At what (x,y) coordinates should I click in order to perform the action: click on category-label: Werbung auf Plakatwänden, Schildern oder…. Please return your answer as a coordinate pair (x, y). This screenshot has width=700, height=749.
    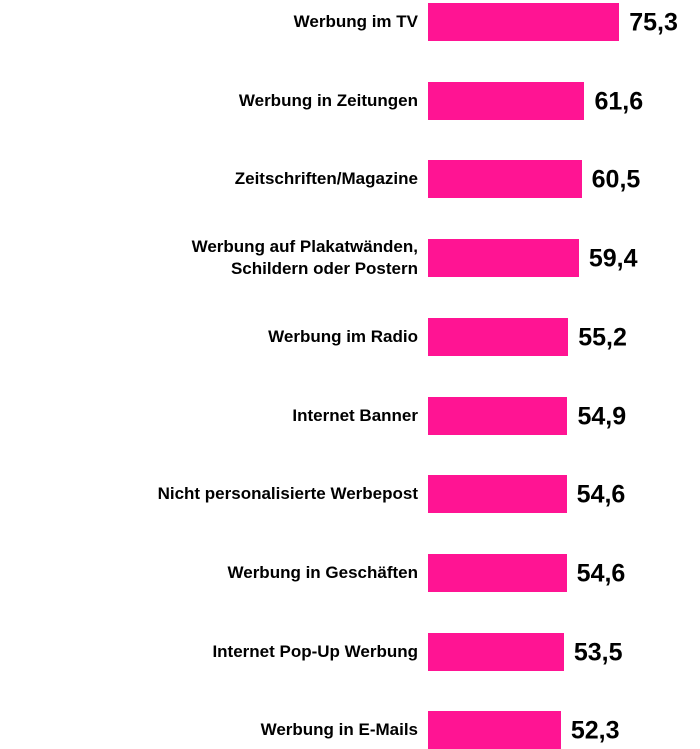
    Looking at the image, I should click on (304, 258).